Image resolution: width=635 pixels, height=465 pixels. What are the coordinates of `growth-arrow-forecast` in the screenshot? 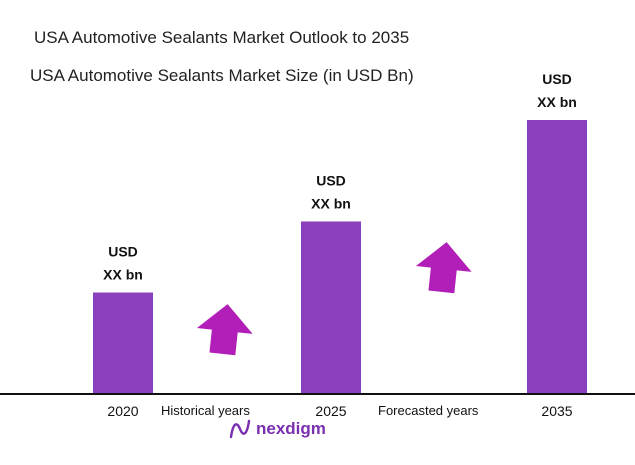 It's located at (443, 268).